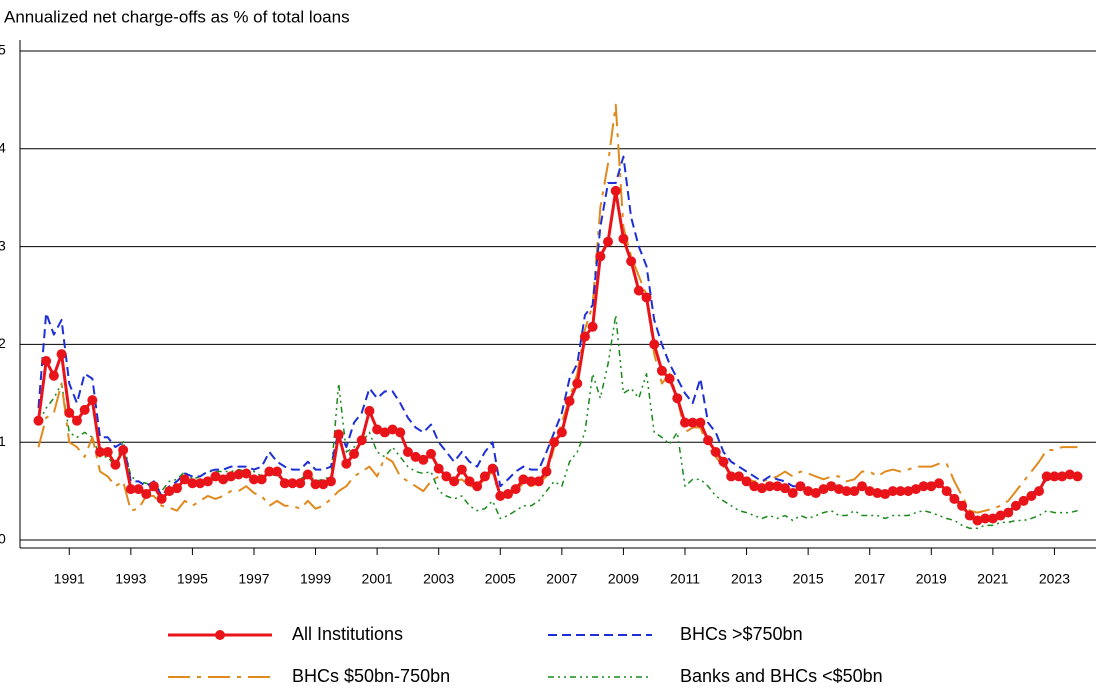 The width and height of the screenshot is (1096, 693). I want to click on x-tick-label: 1993, so click(130, 579).